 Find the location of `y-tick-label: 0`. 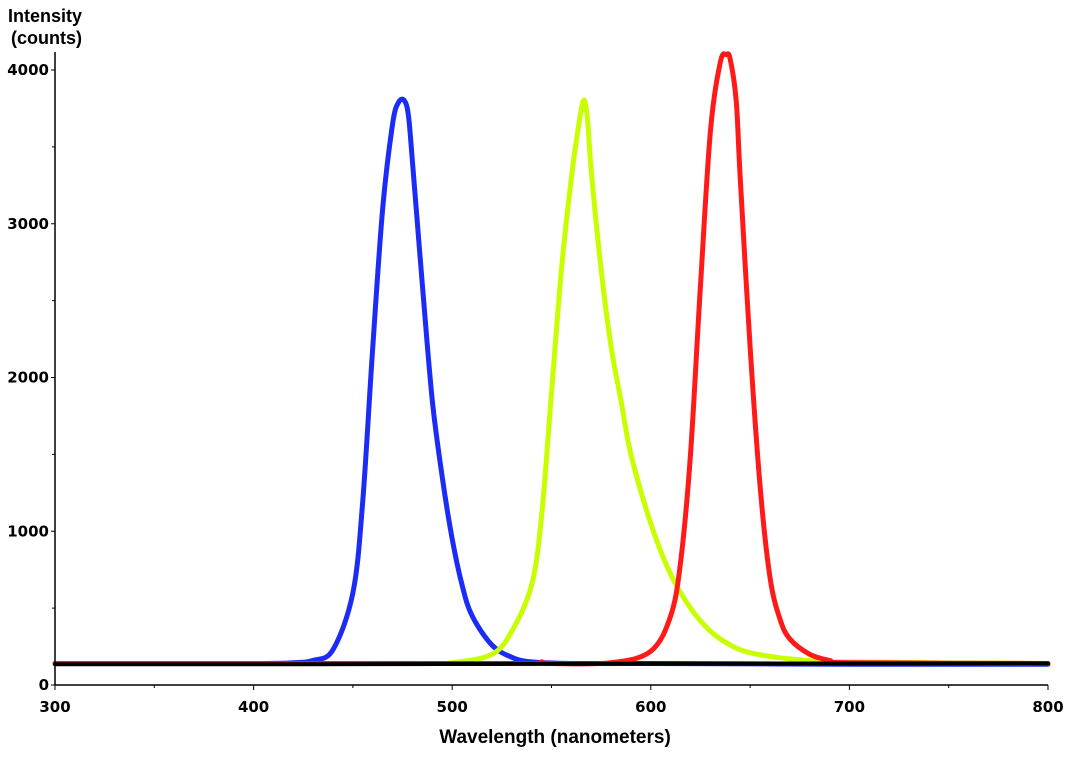

y-tick-label: 0 is located at coordinates (44, 685).